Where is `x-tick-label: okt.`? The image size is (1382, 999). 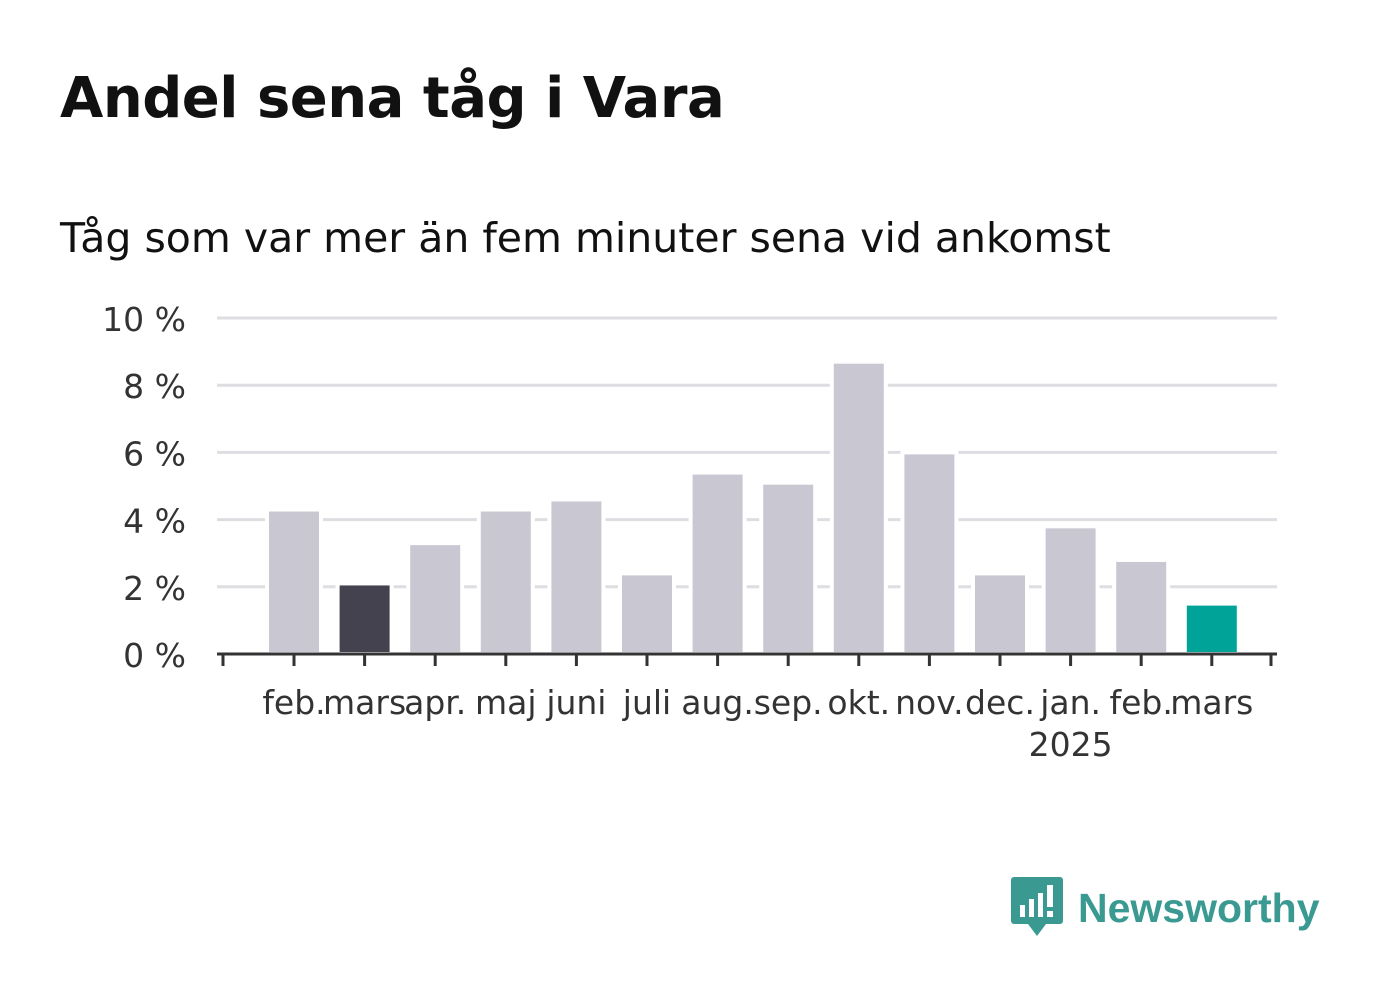 x-tick-label: okt. is located at coordinates (858, 702).